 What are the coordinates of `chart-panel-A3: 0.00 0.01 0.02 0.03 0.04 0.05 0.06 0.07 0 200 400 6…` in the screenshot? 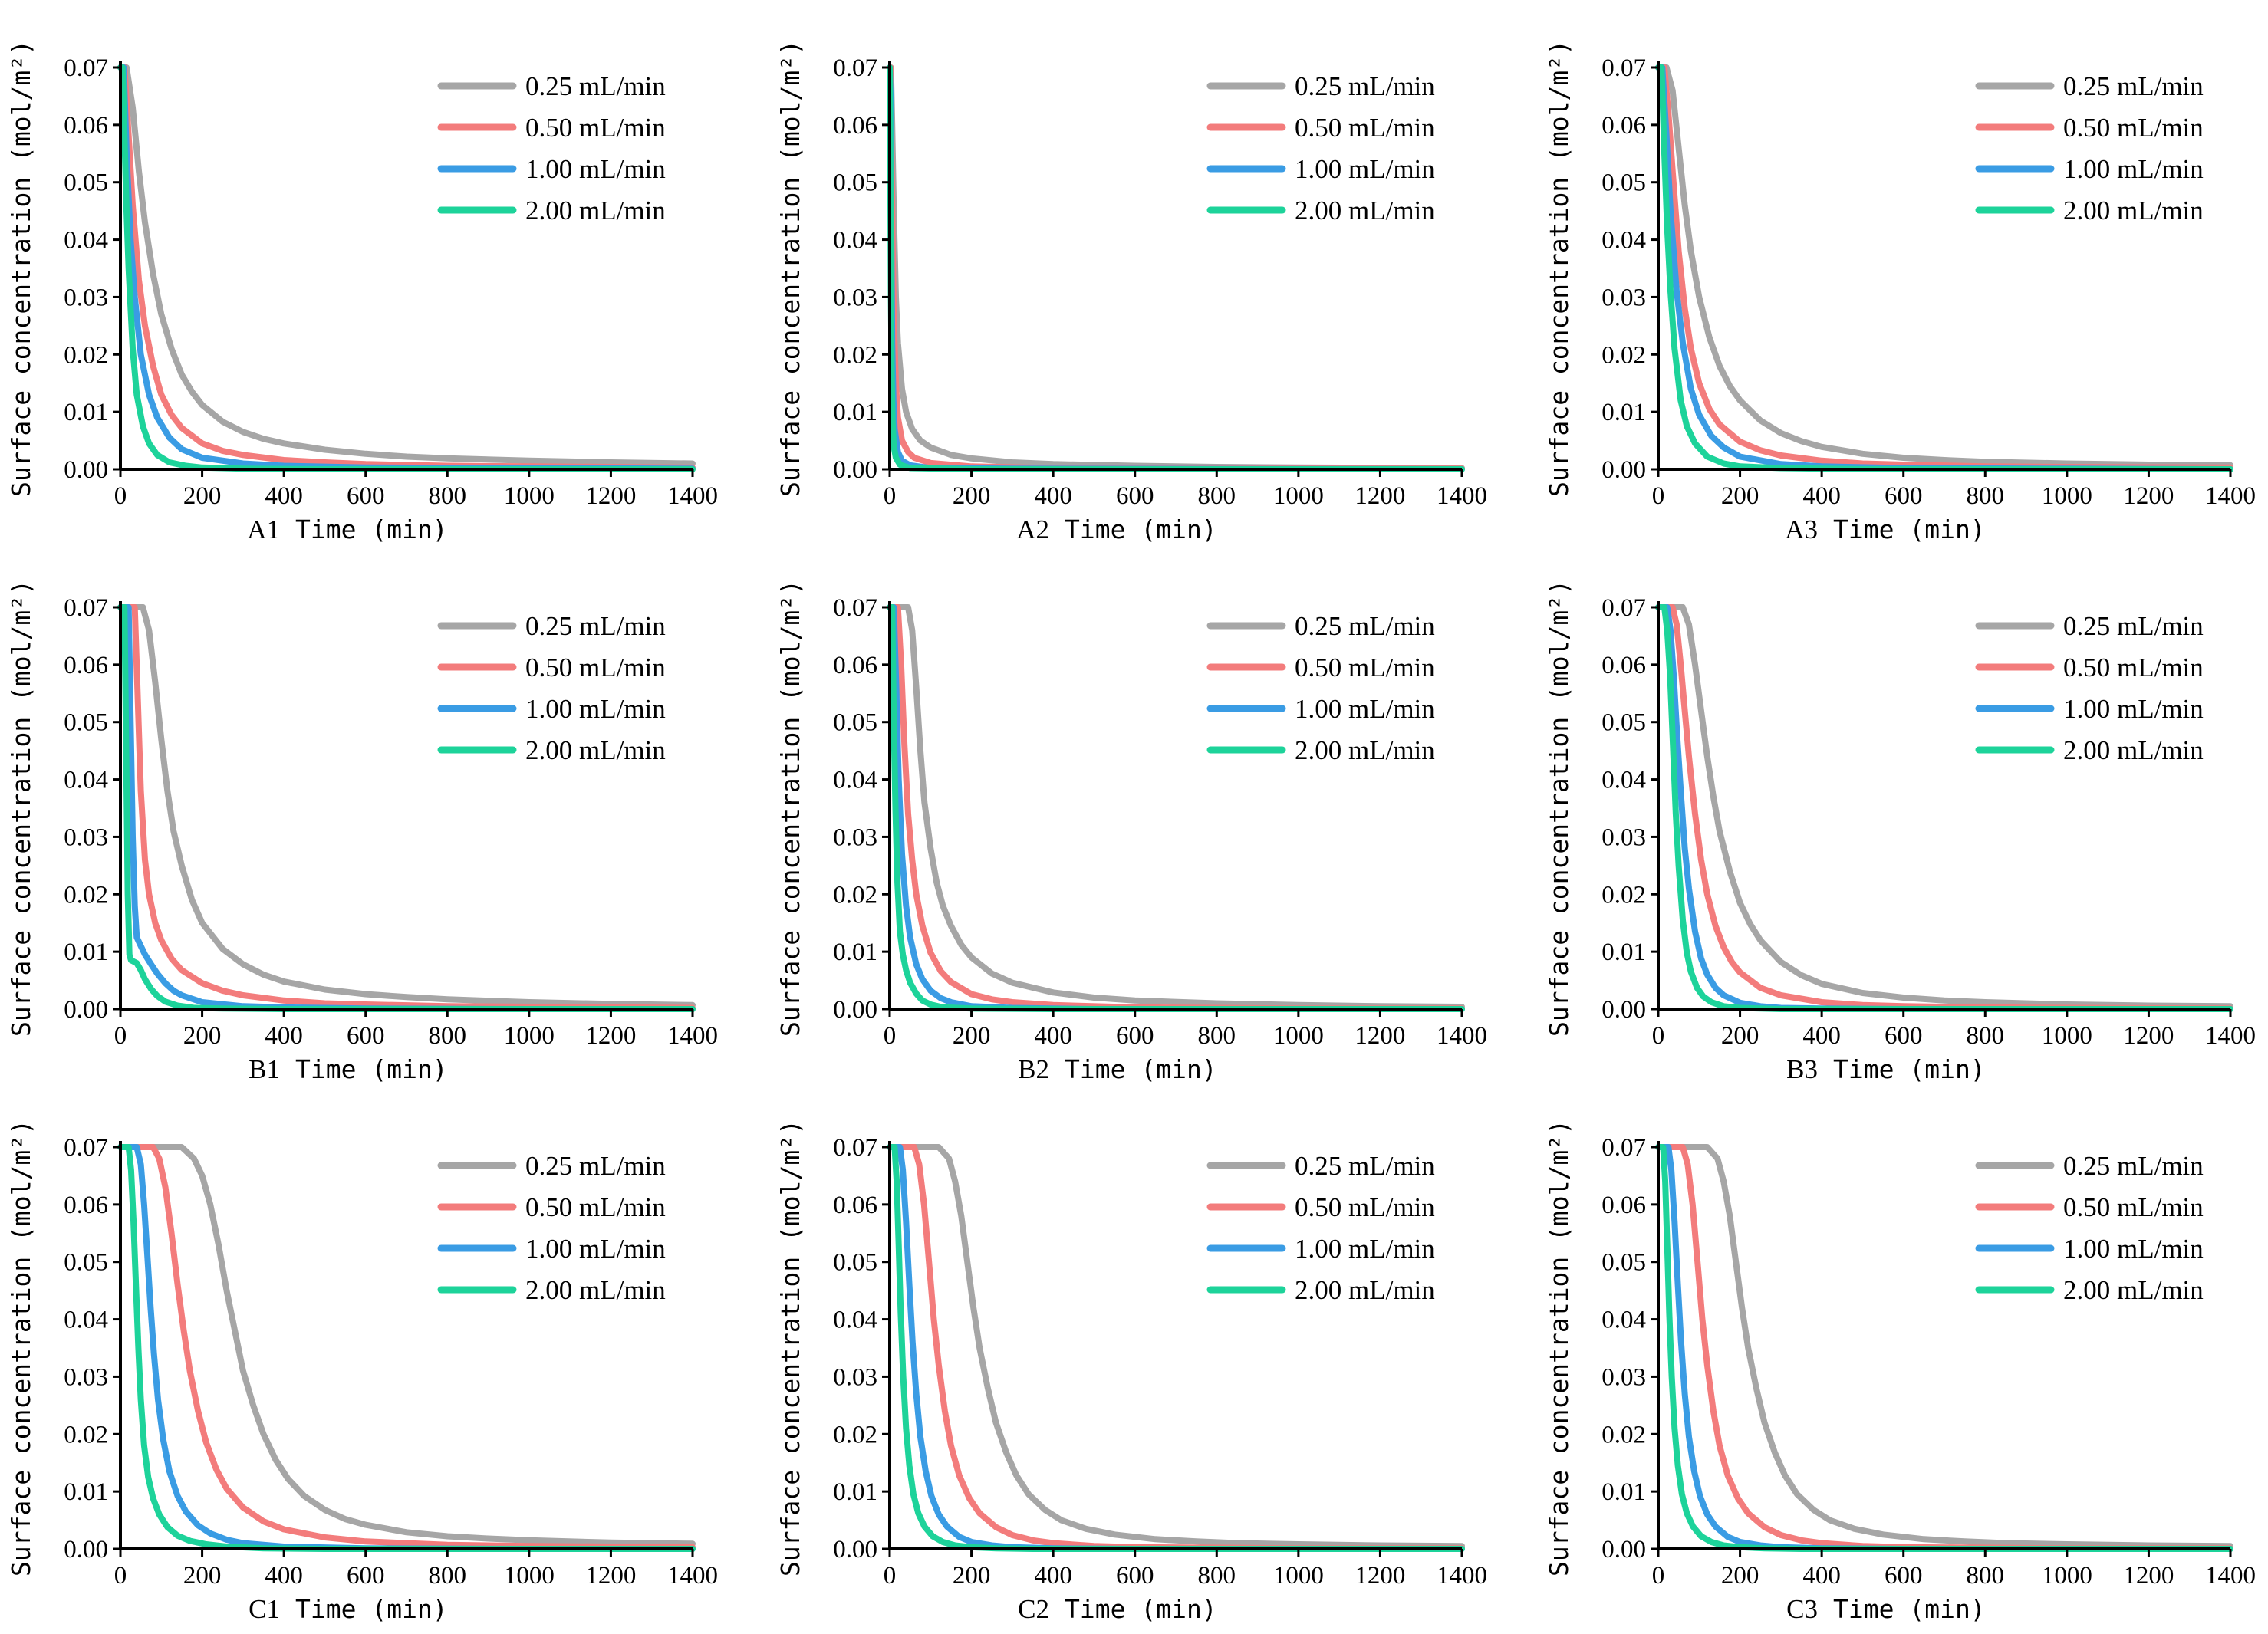 It's located at (1900, 292).